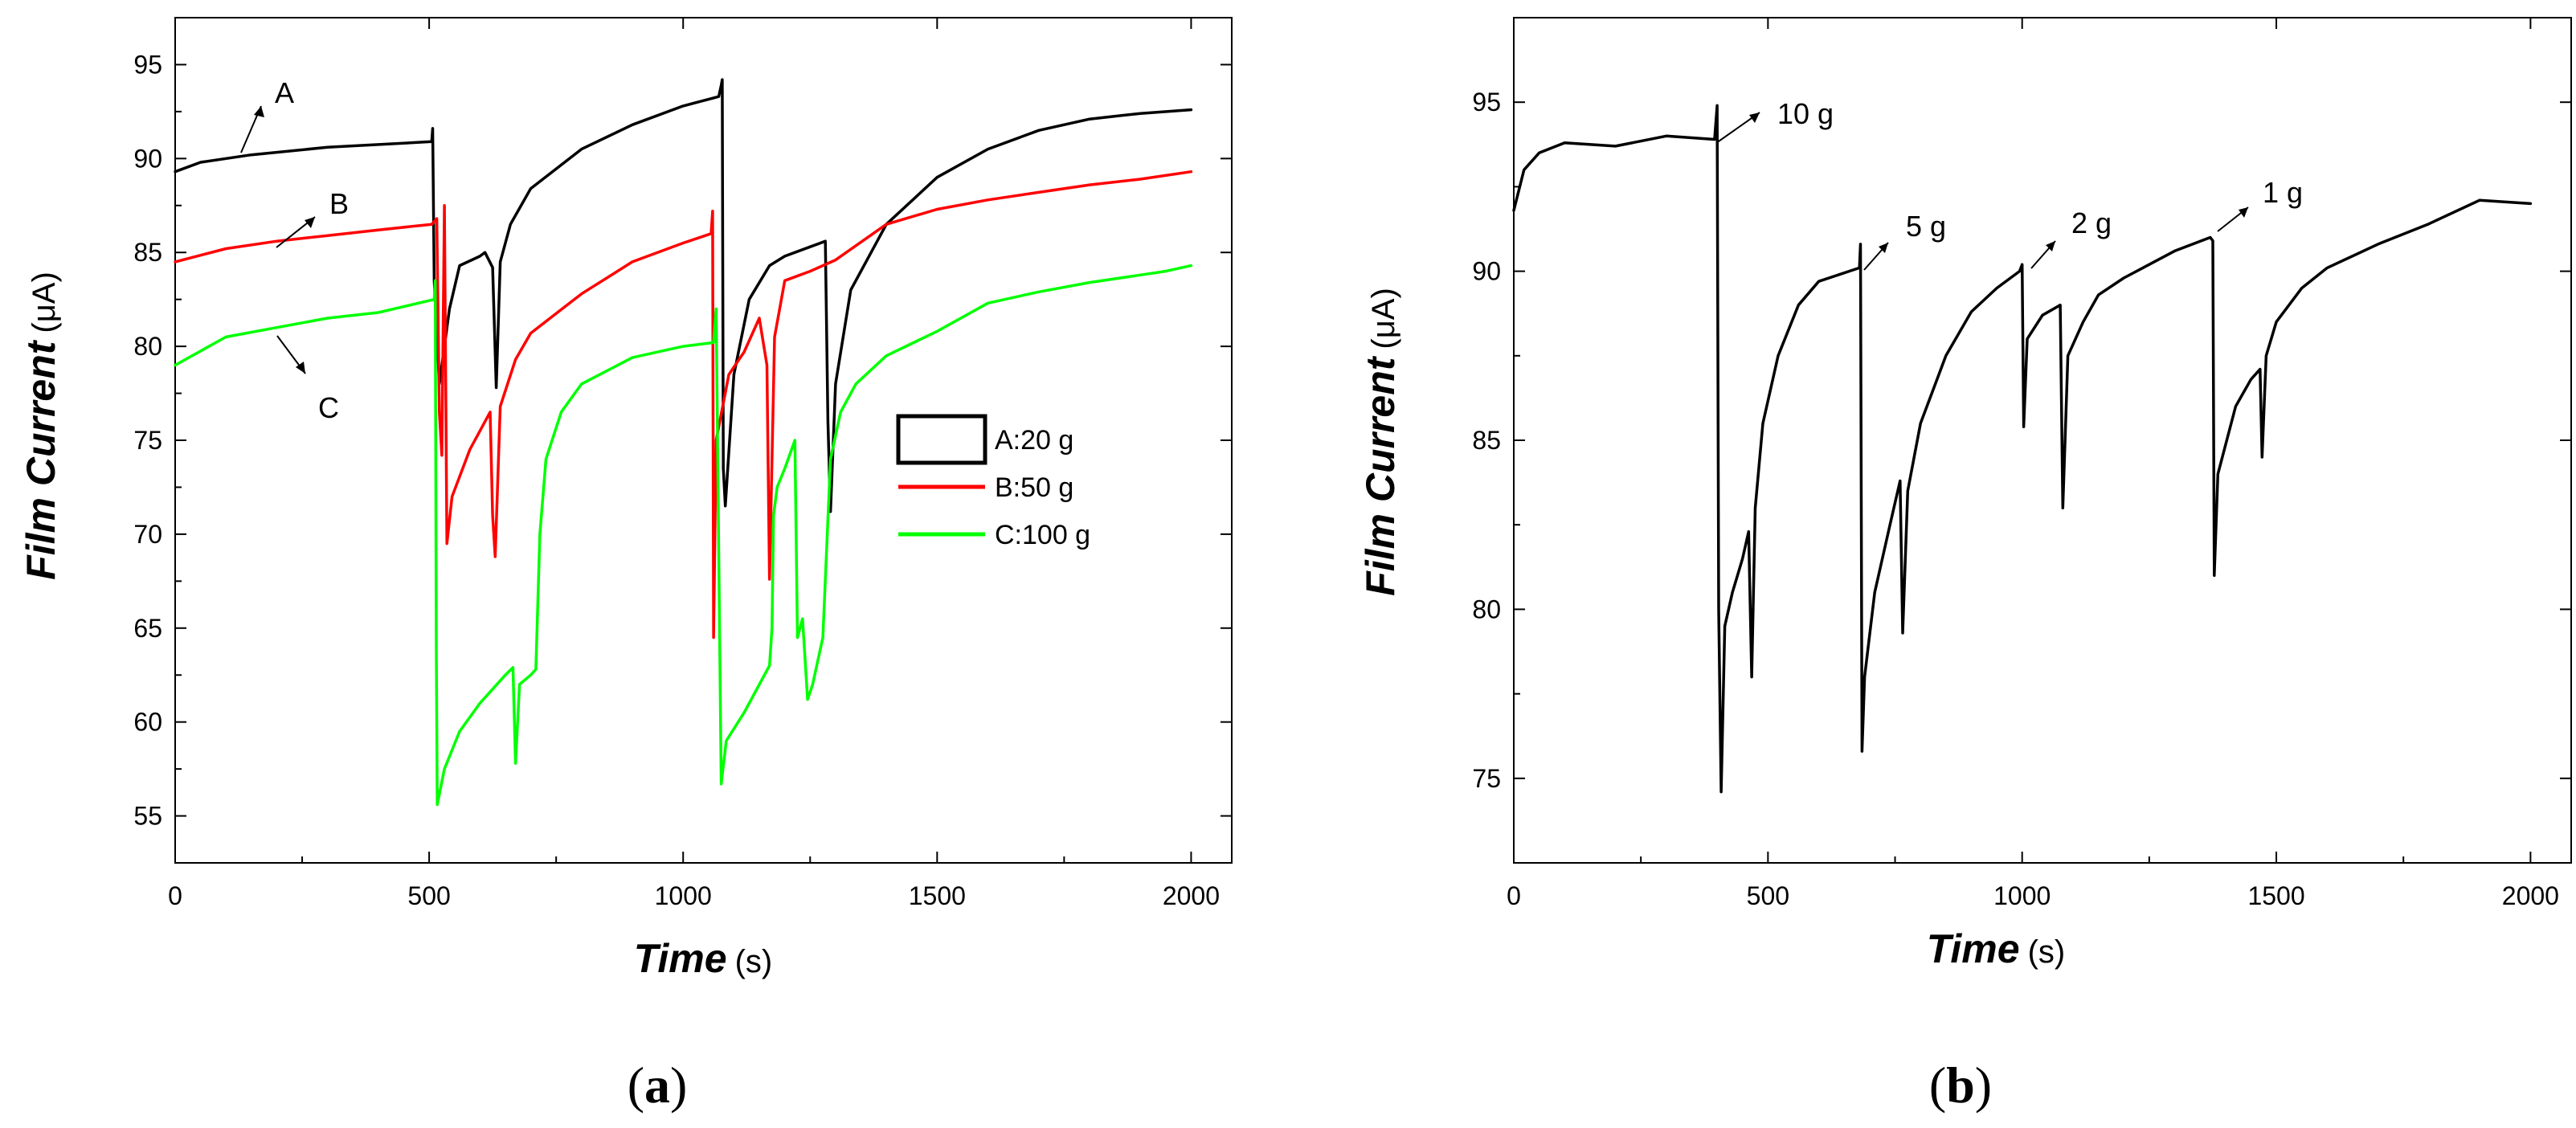 The width and height of the screenshot is (2576, 1128). What do you see at coordinates (300, 368) in the screenshot?
I see `annotation-arrowhead-c` at bounding box center [300, 368].